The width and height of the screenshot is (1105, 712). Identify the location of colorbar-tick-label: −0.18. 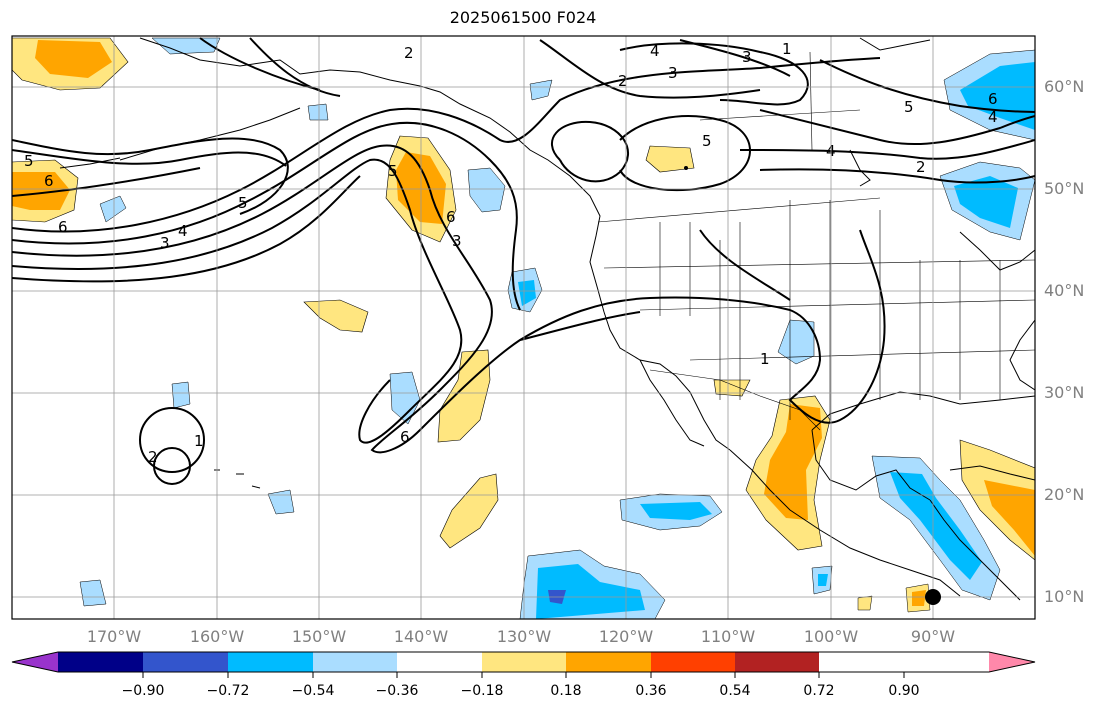
(482, 691).